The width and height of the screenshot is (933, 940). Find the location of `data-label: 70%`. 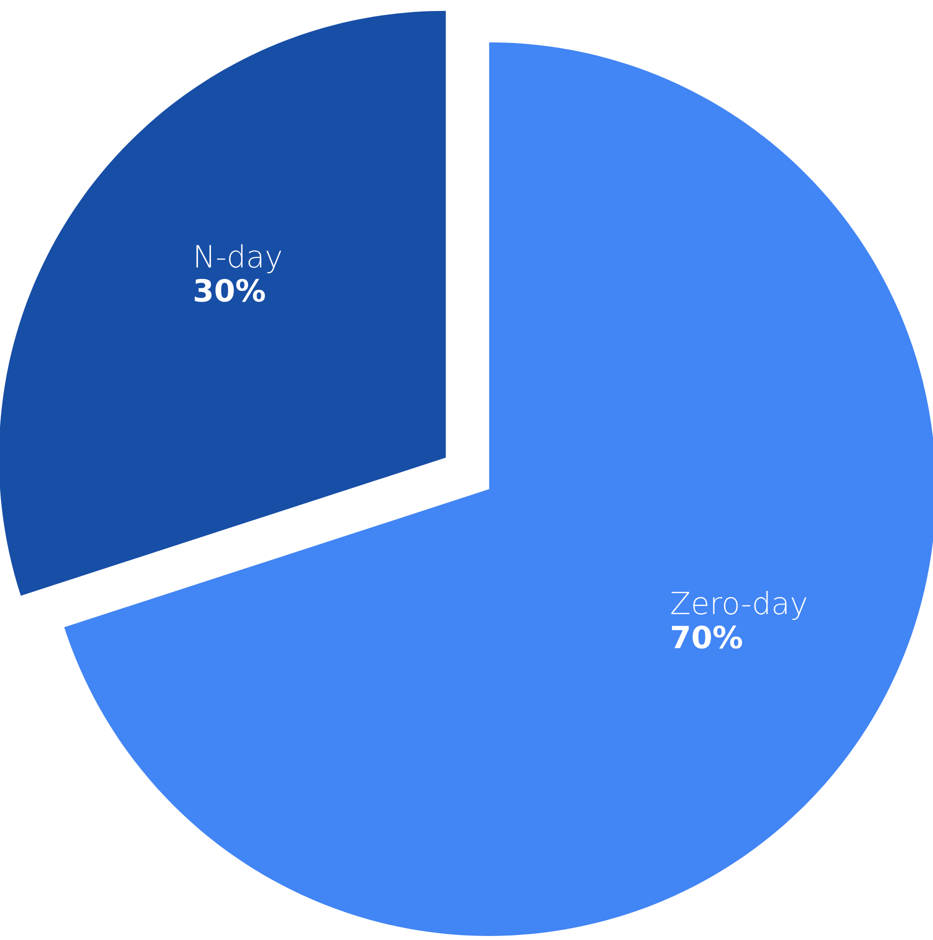

data-label: 70% is located at coordinates (707, 637).